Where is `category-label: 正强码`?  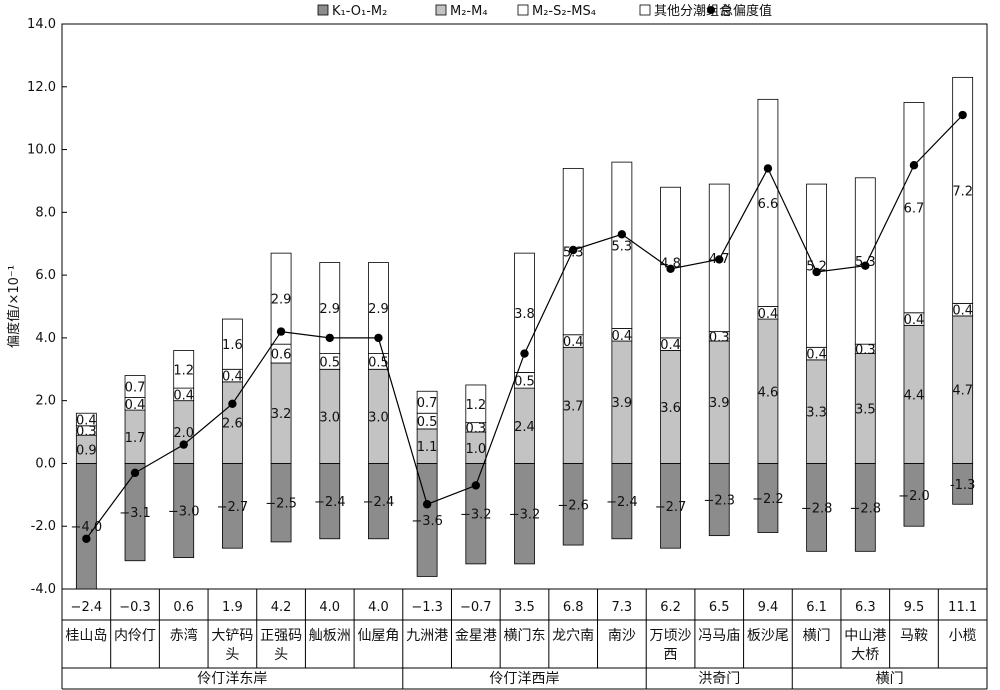 category-label: 正强码 is located at coordinates (281, 636).